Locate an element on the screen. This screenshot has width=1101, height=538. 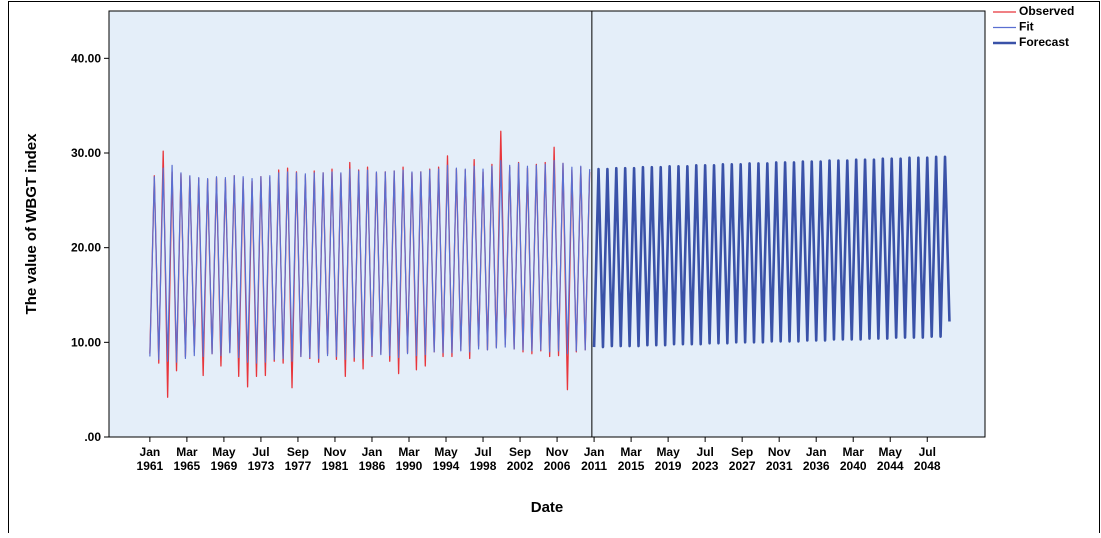
x-tick-label-line: 2015 is located at coordinates (631, 466).